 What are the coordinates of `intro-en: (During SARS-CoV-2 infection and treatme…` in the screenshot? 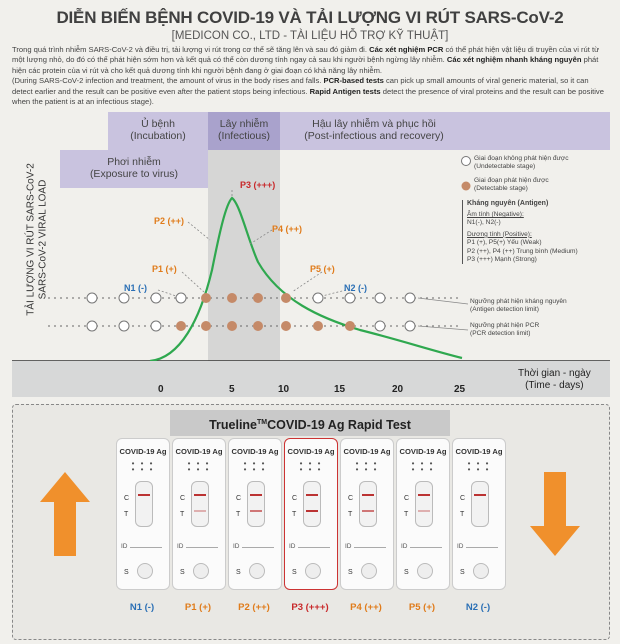 It's located at (308, 91).